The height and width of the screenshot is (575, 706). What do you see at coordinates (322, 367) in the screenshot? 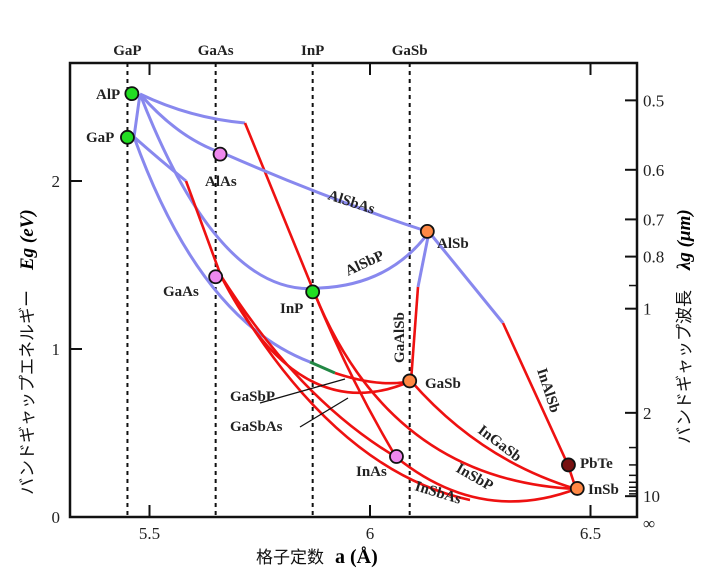
I see `curve-gasbp-transition` at bounding box center [322, 367].